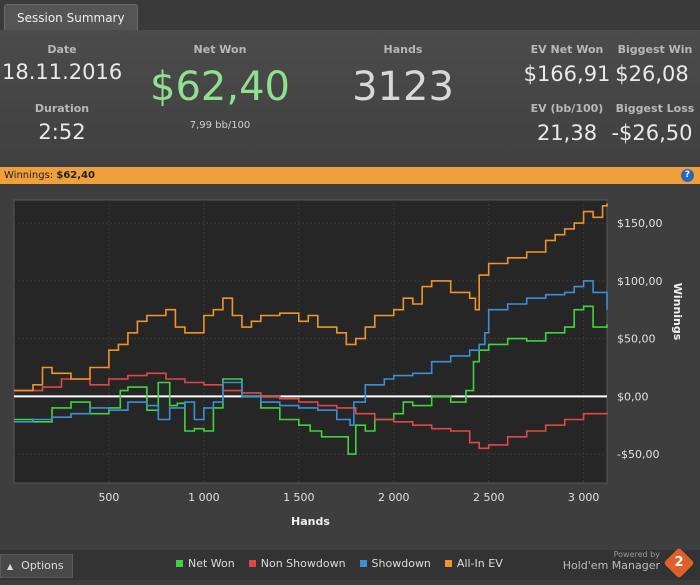 This screenshot has width=700, height=585. I want to click on duration-label: Duration, so click(62, 108).